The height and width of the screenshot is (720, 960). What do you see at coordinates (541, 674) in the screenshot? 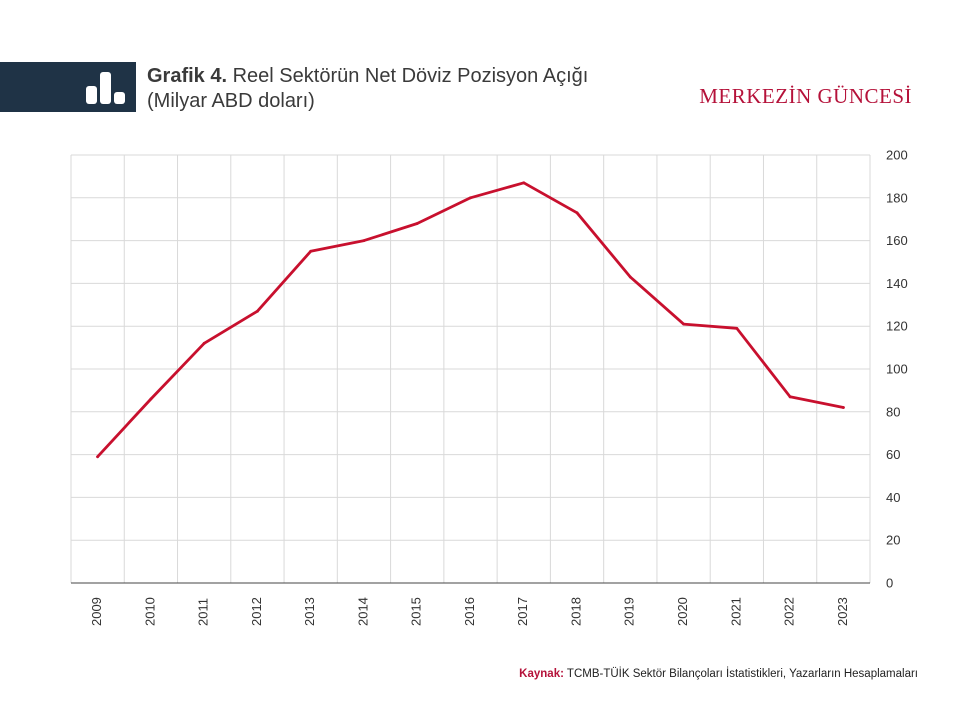
I see `source-label: Kaynak:` at bounding box center [541, 674].